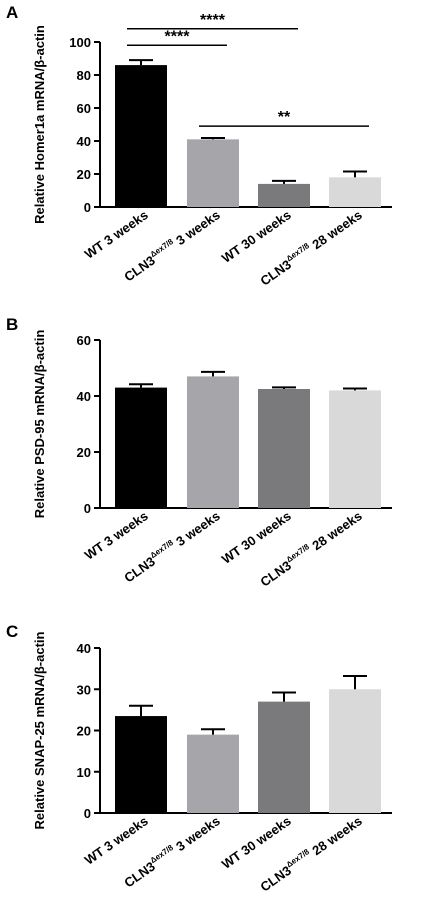  What do you see at coordinates (12, 631) in the screenshot?
I see `panel-letter: C` at bounding box center [12, 631].